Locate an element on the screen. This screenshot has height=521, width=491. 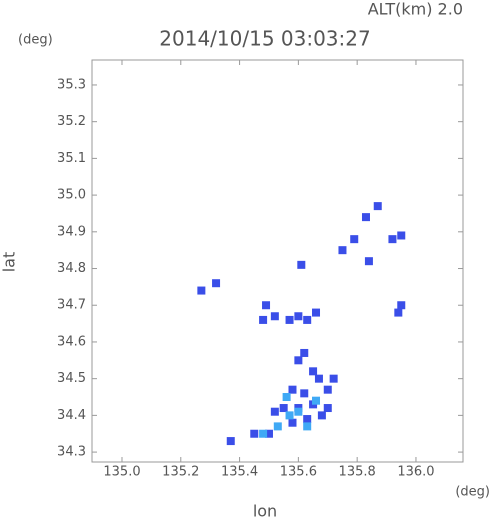
chart-title: 2014/10/15 03:03:27 is located at coordinates (264, 39).